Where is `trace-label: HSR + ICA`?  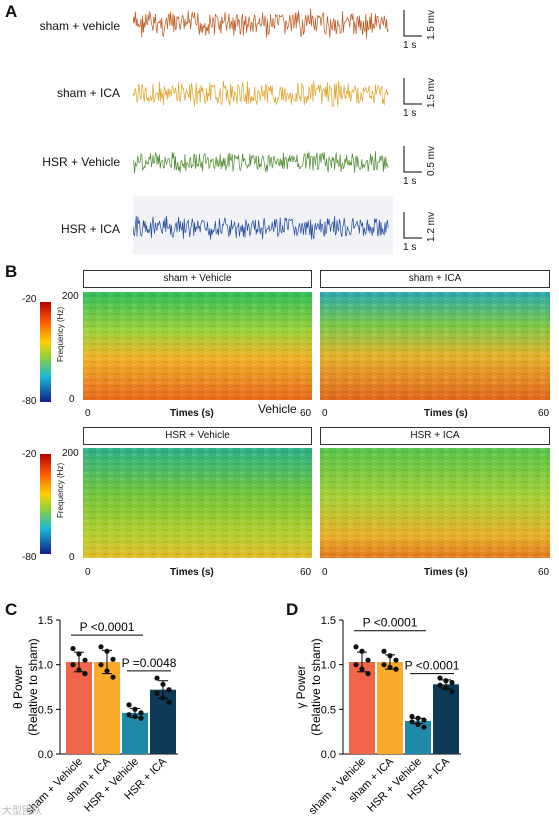
trace-label: HSR + ICA is located at coordinates (90, 229).